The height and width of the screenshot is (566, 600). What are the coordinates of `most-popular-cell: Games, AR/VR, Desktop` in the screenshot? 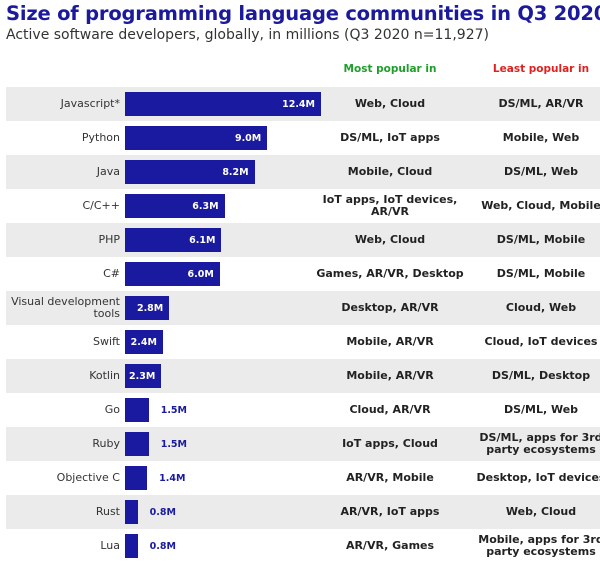 It's located at (390, 273).